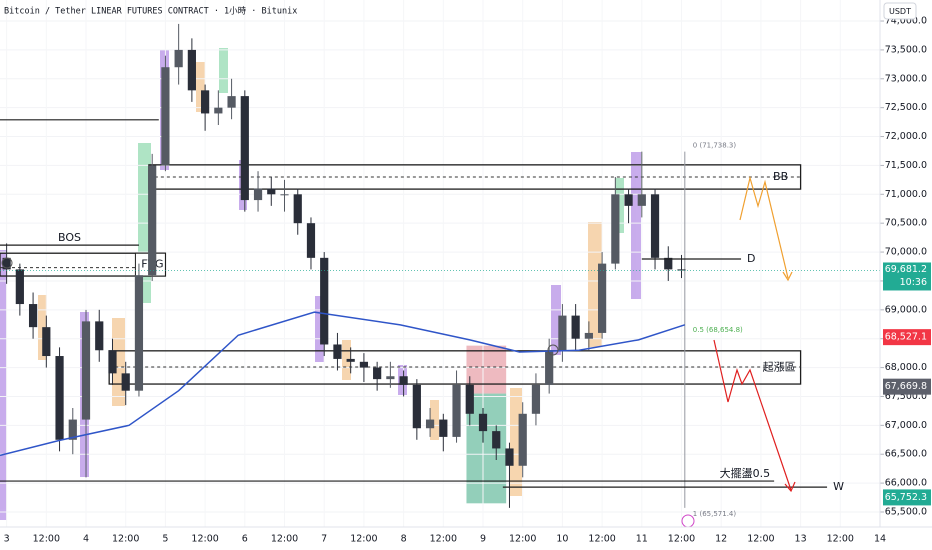 The image size is (932, 550). I want to click on y-tick-label: 71,000.0, so click(906, 194).